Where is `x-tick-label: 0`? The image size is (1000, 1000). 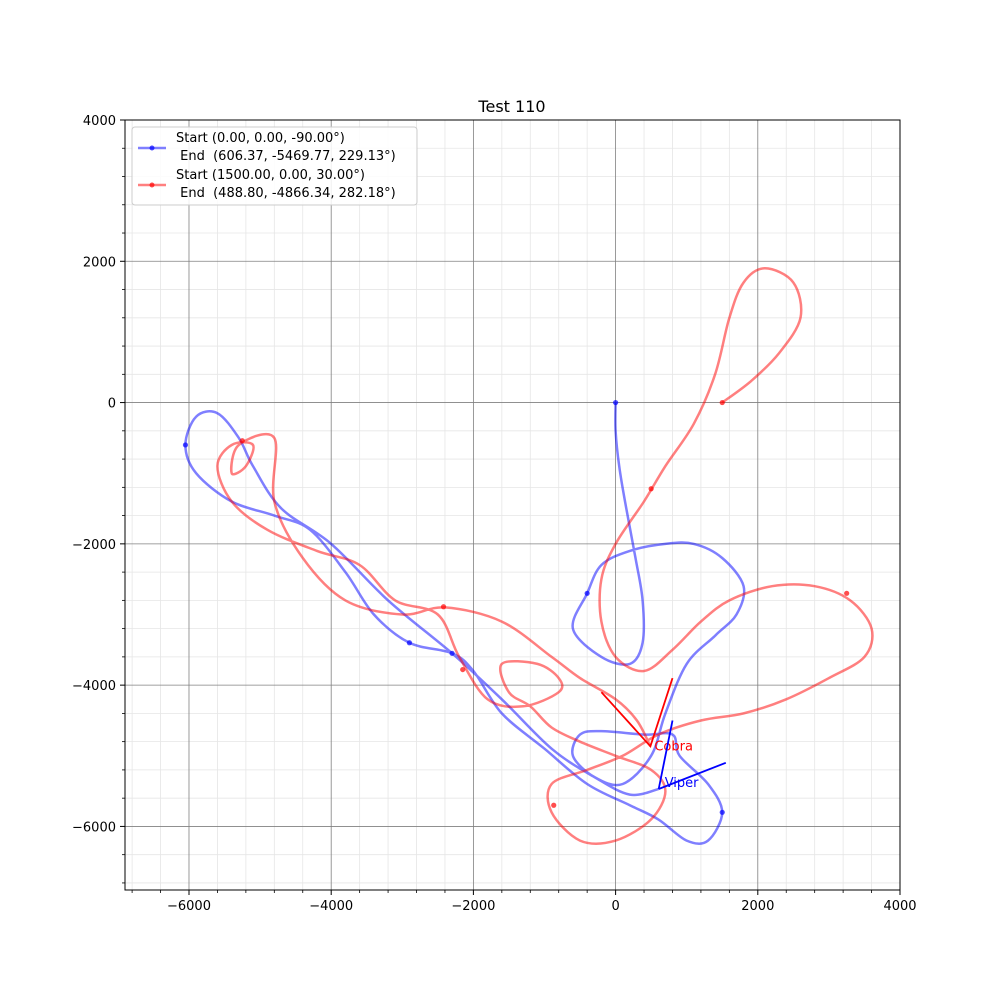
x-tick-label: 0 is located at coordinates (615, 906).